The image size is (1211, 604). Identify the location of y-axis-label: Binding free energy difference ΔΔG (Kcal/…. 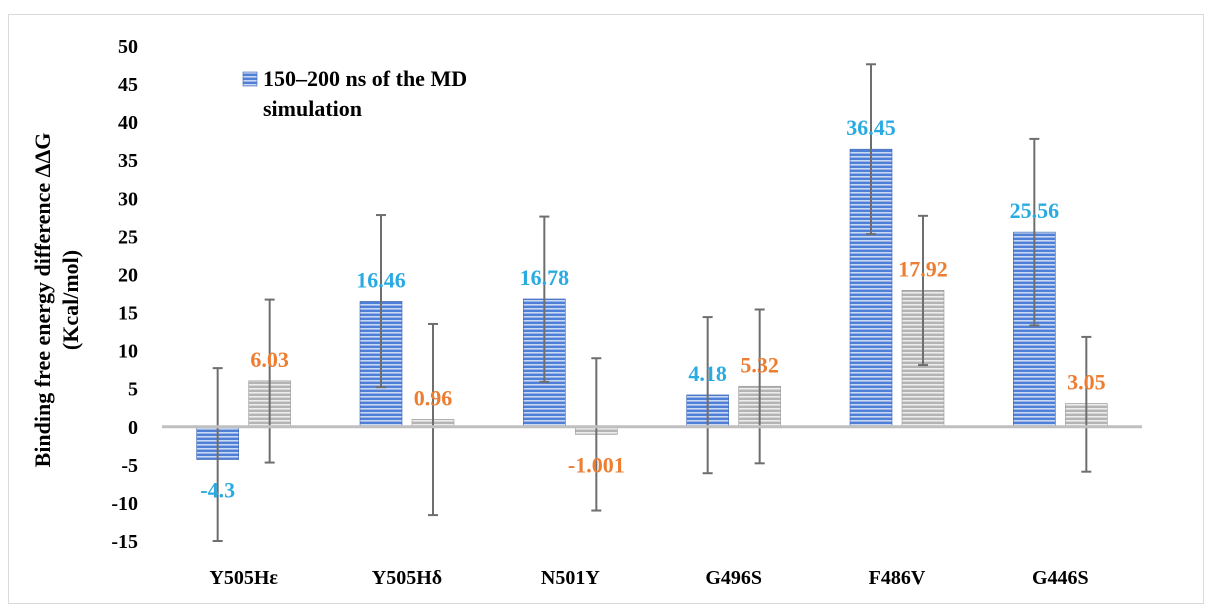
(56, 300).